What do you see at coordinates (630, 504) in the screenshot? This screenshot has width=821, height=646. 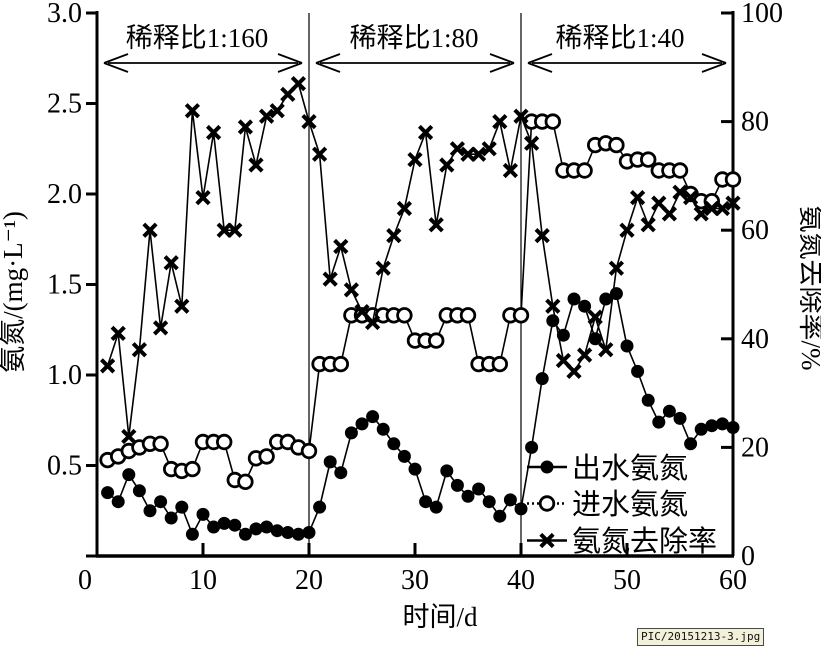 I see `legend-label-influent: 进水氨氮` at bounding box center [630, 504].